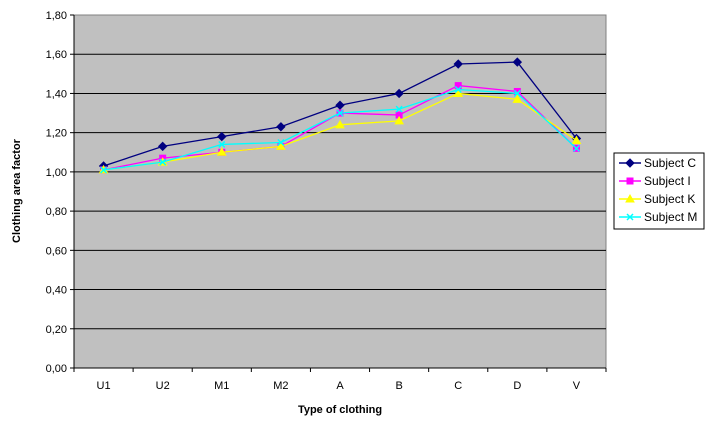  I want to click on y-tick-label: 0,60, so click(56, 251).